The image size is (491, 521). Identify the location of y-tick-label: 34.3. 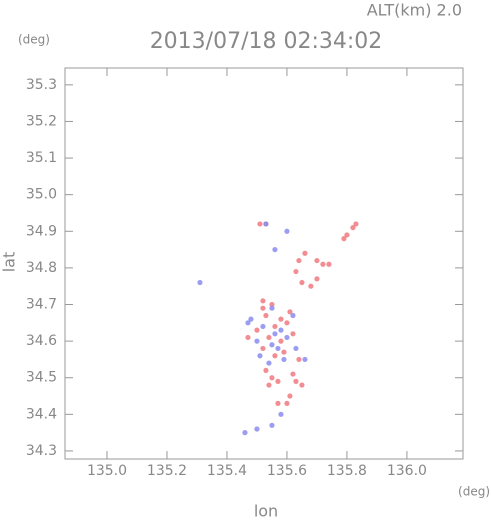
(41, 451).